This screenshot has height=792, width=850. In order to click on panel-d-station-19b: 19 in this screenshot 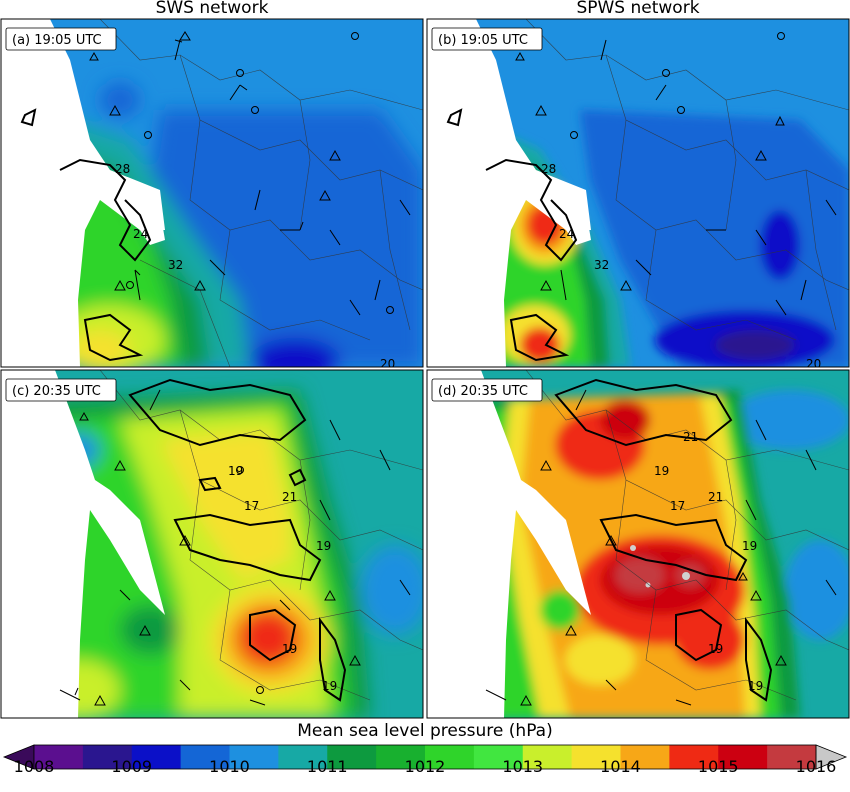, I will do `click(749, 546)`.